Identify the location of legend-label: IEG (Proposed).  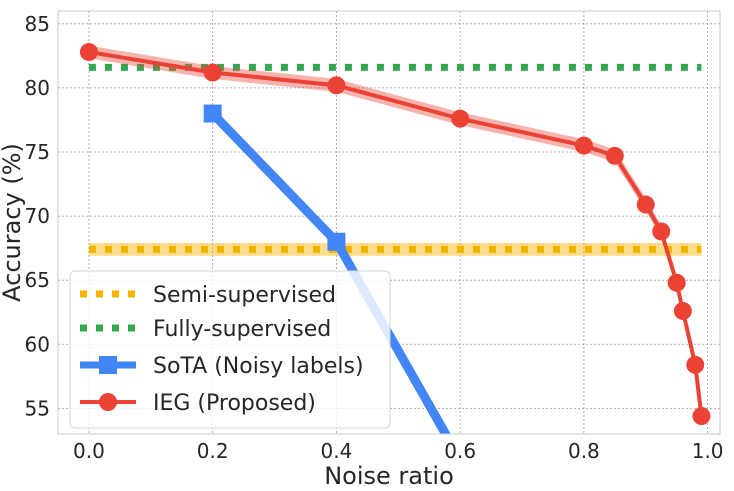
(234, 403).